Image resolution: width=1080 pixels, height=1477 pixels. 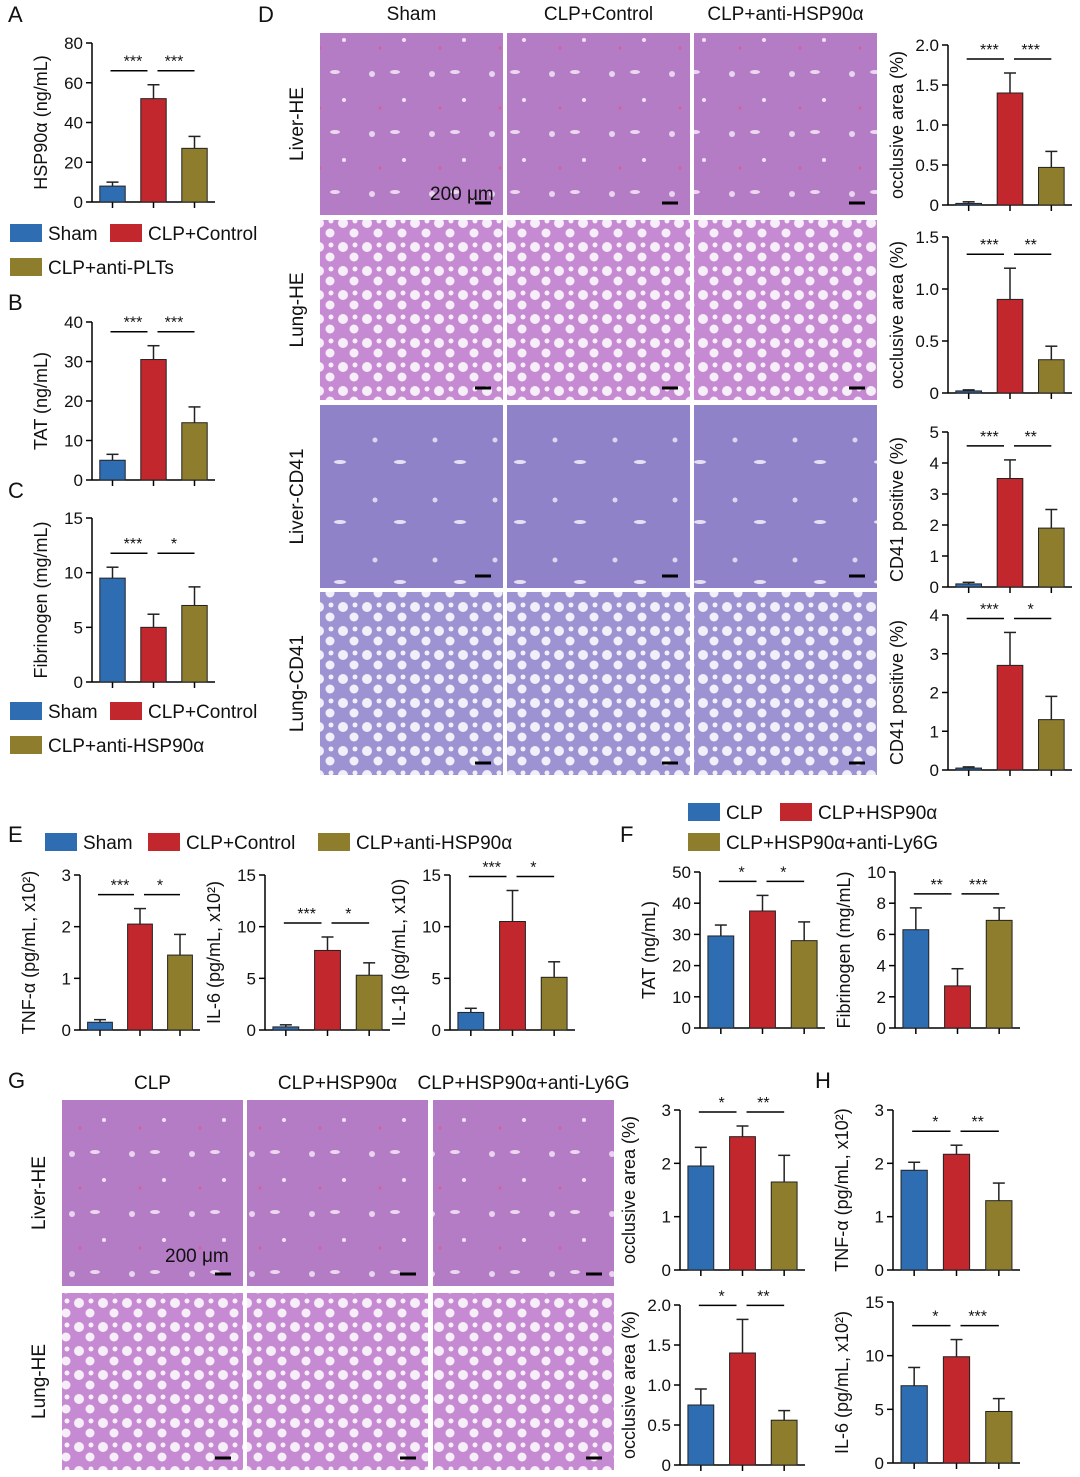 I want to click on y-axis-label: TAT (ng/mL), so click(x=649, y=950).